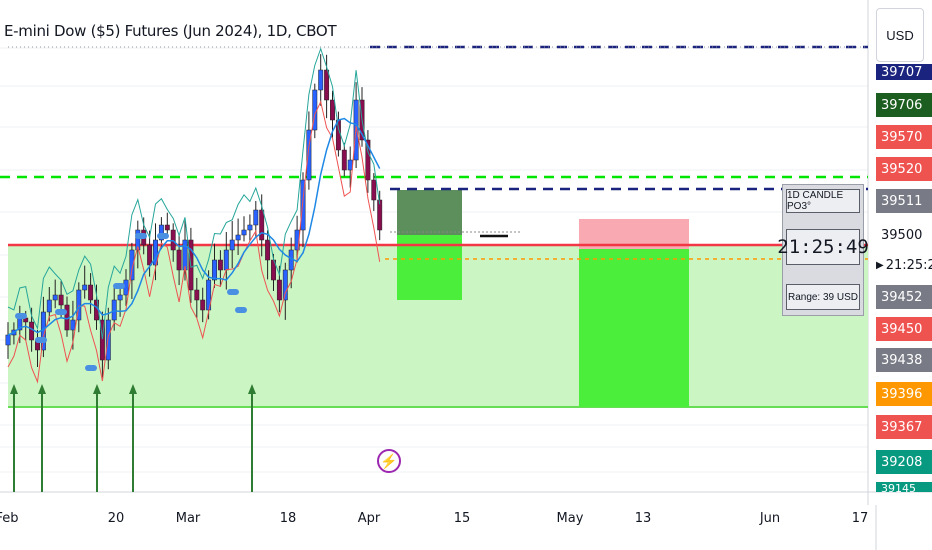 The image size is (932, 550). I want to click on candle-po3-panel: 1D CANDLE PO3° 21:25:49 Range: 39 USD, so click(823, 250).